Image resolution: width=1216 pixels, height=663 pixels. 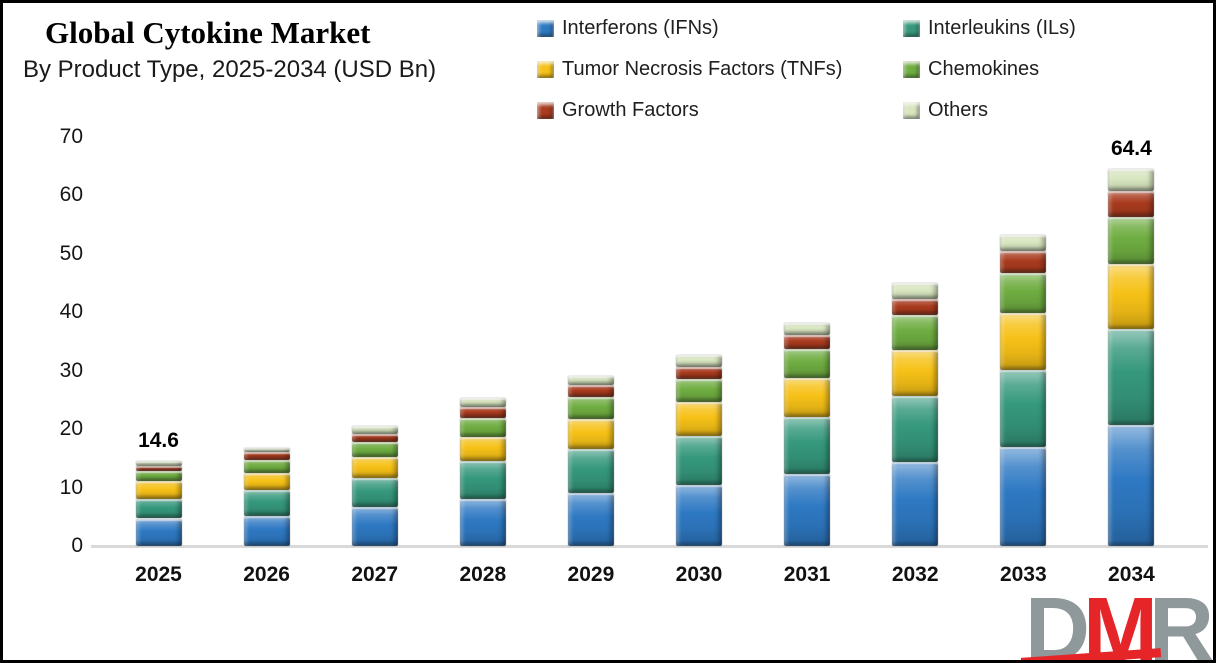 What do you see at coordinates (911, 28) in the screenshot?
I see `legend-swatch-interleukins` at bounding box center [911, 28].